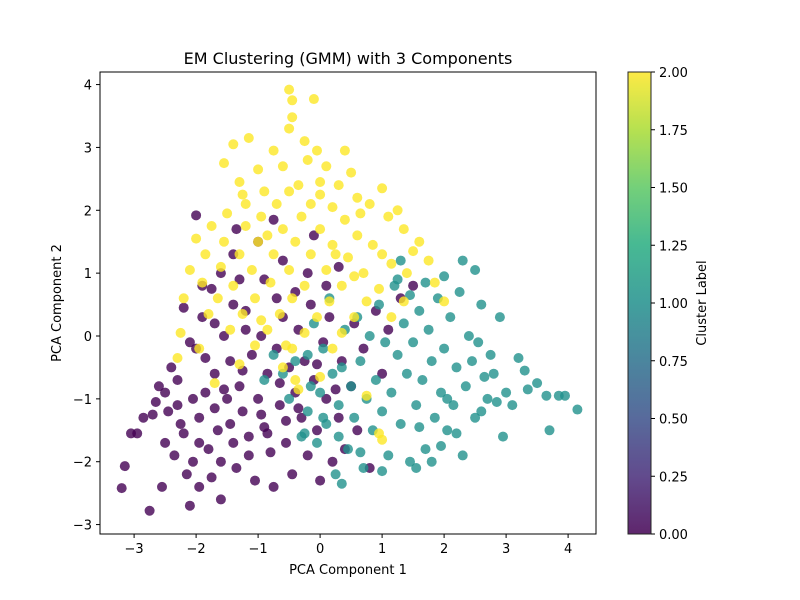 This screenshot has width=800, height=600. What do you see at coordinates (348, 58) in the screenshot?
I see `chart-title: EM Clustering (GMM) with 3 Components` at bounding box center [348, 58].